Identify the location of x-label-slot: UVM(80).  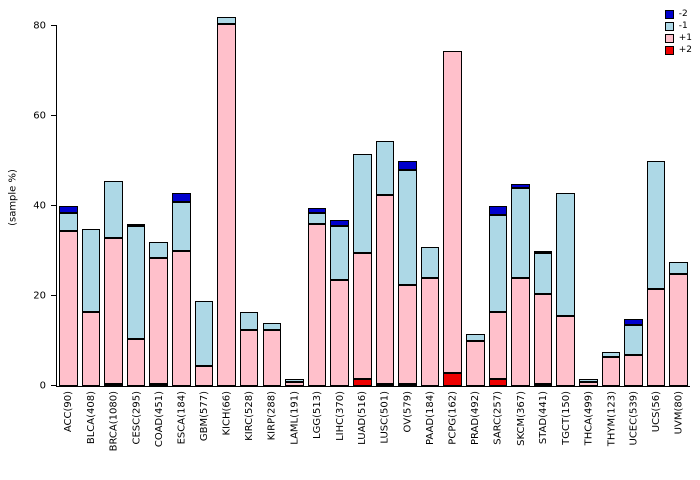
(678, 433).